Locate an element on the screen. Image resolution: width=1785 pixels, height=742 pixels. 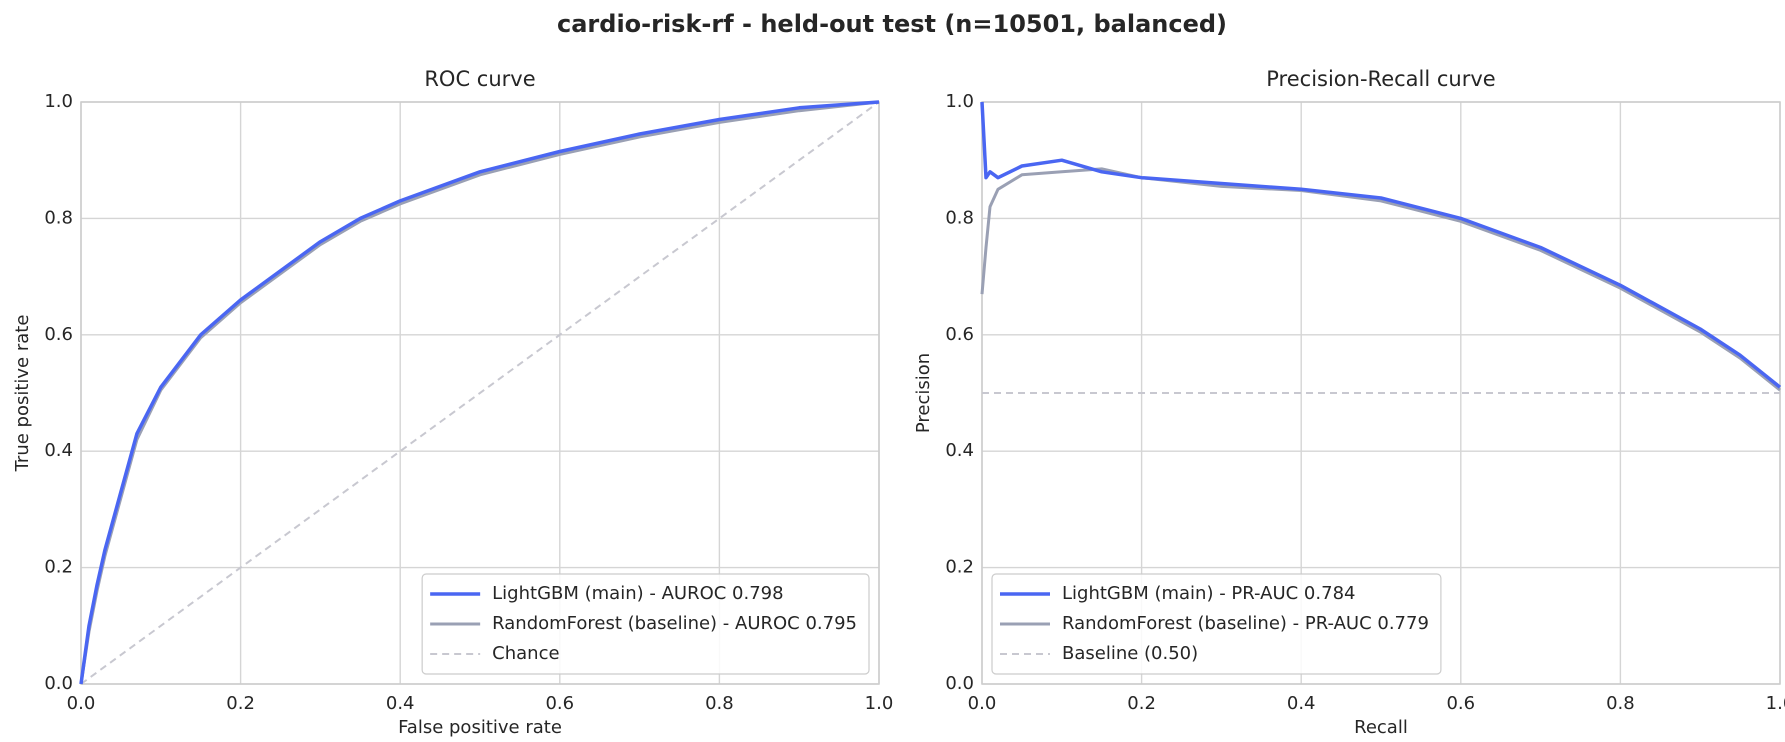
legend-label: LightGBM (main) - PR-AUC 0.784 is located at coordinates (1208, 593).